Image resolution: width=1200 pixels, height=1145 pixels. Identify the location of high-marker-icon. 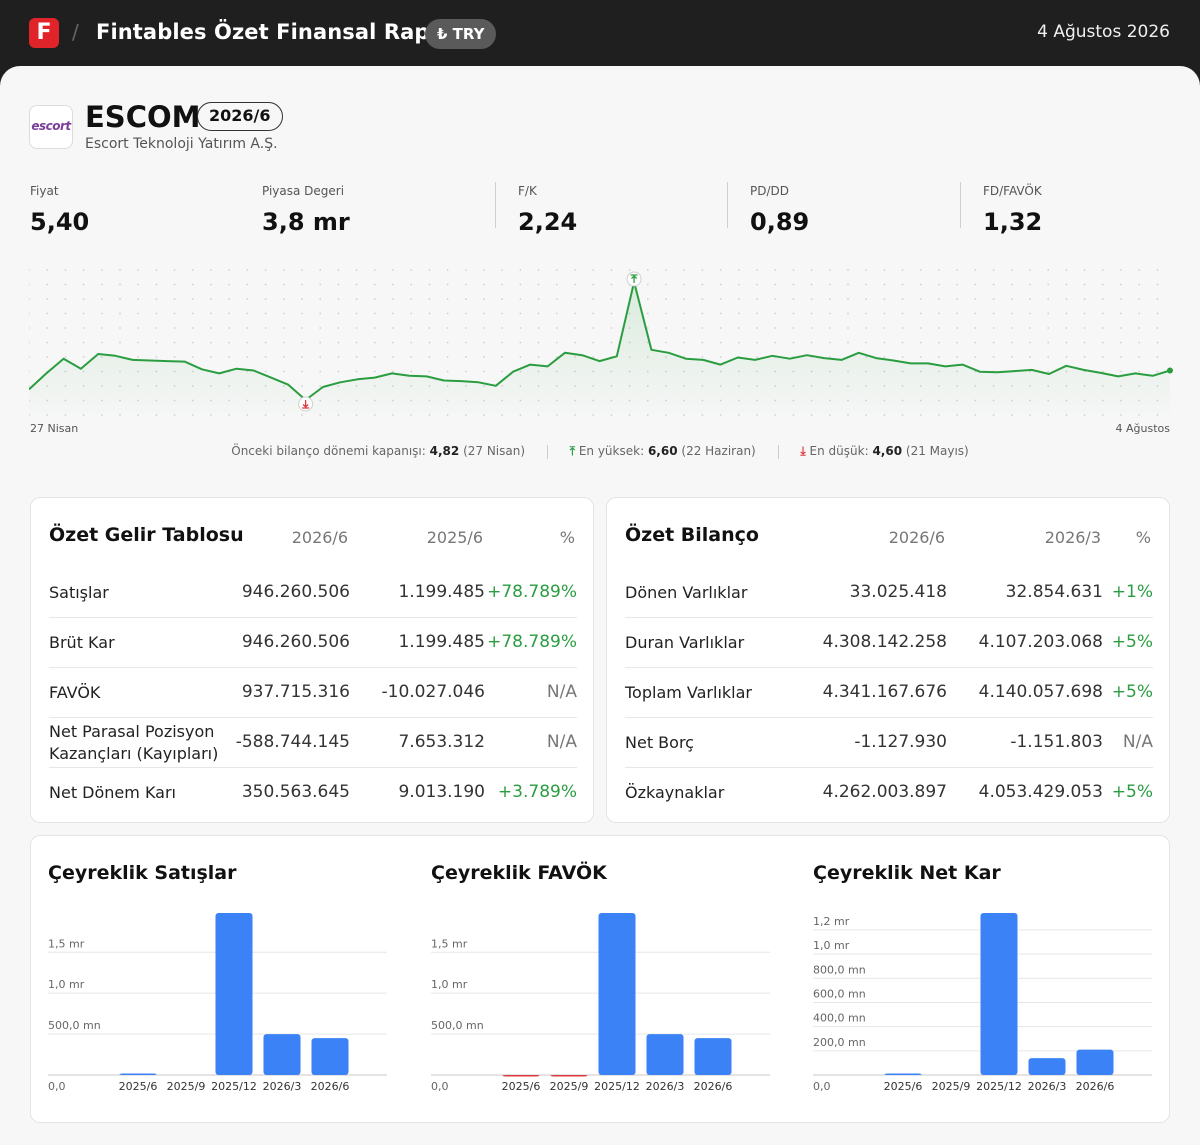
(634, 279).